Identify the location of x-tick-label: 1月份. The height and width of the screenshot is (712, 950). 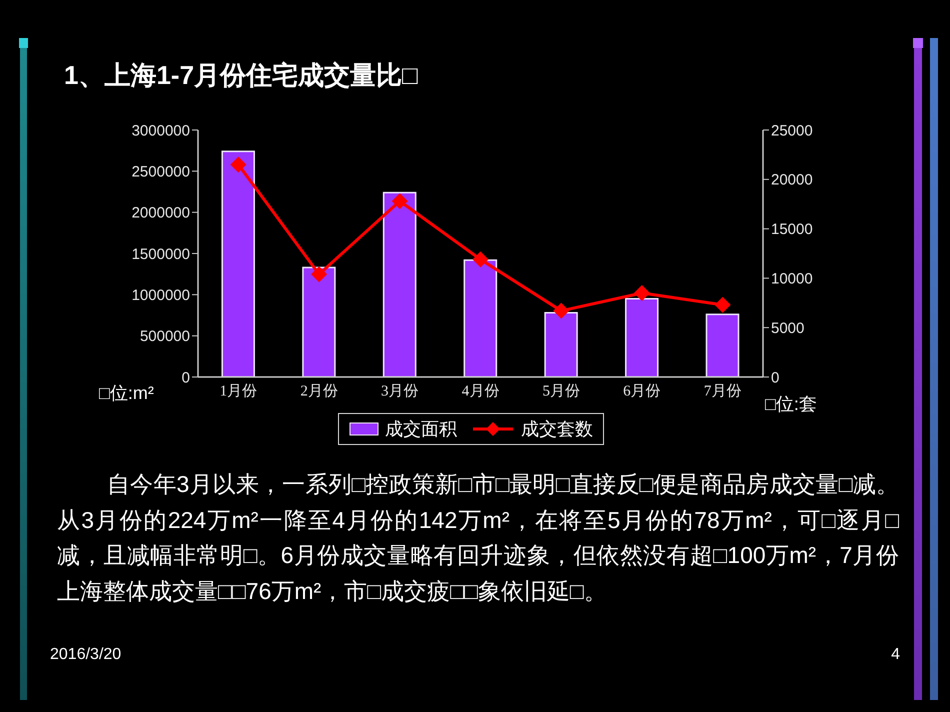
(239, 392).